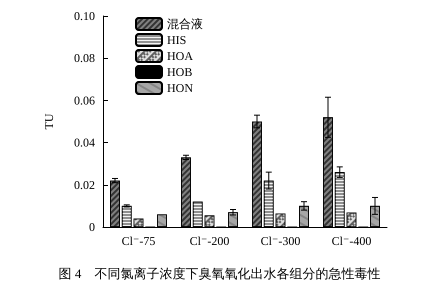 The image size is (439, 287). What do you see at coordinates (139, 241) in the screenshot?
I see `x-tick-label: Cl⁻-75` at bounding box center [139, 241].